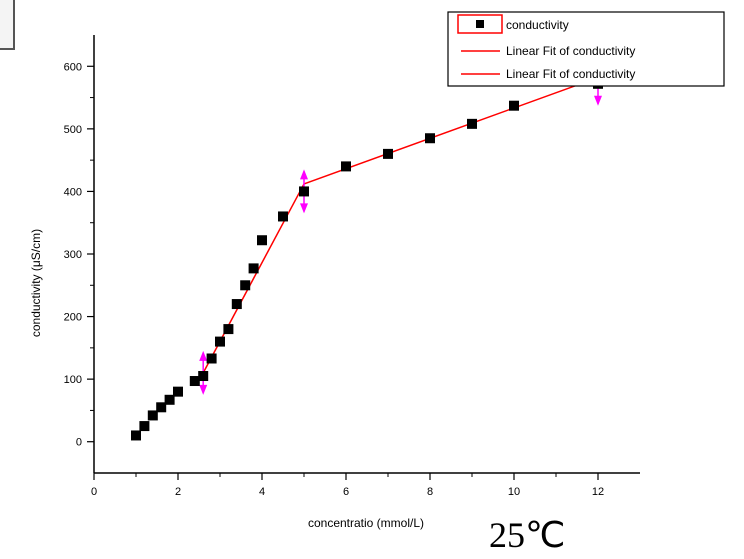  What do you see at coordinates (570, 74) in the screenshot?
I see `legend-entry-fit-2: Linear Fit of conductivity` at bounding box center [570, 74].